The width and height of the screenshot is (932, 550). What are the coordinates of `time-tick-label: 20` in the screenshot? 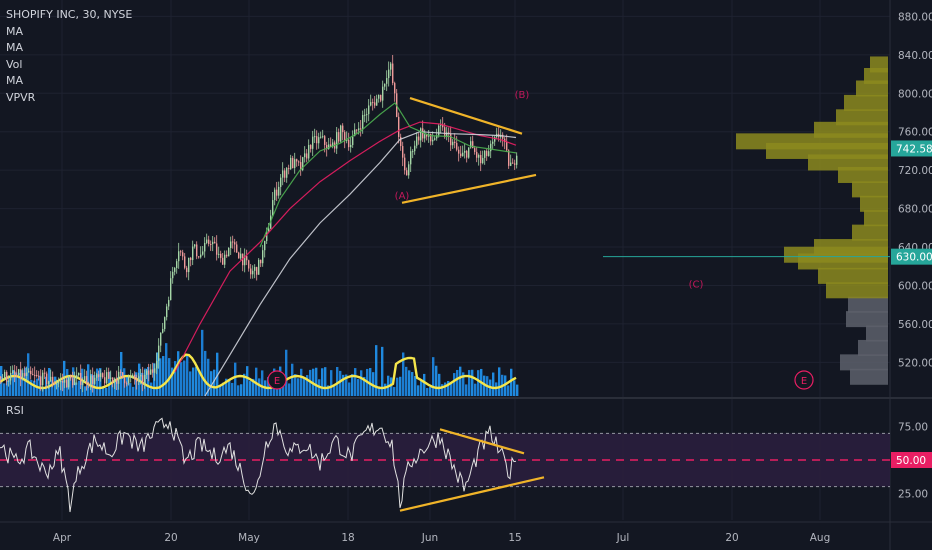 It's located at (170, 538).